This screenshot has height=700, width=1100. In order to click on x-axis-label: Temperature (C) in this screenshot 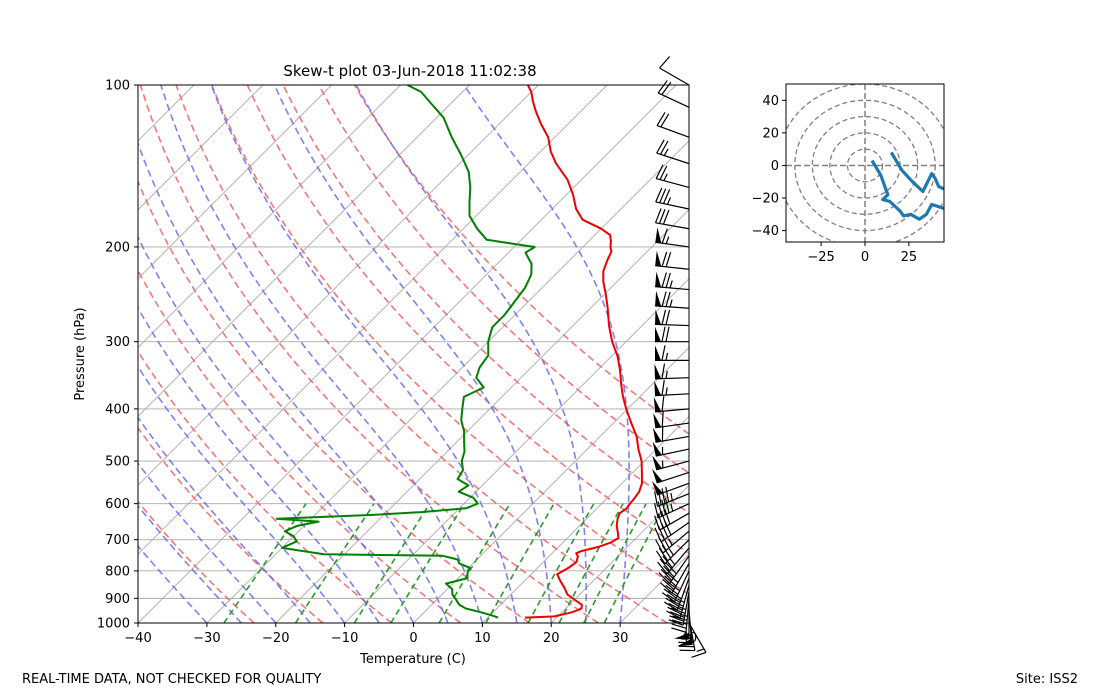, I will do `click(412, 659)`.